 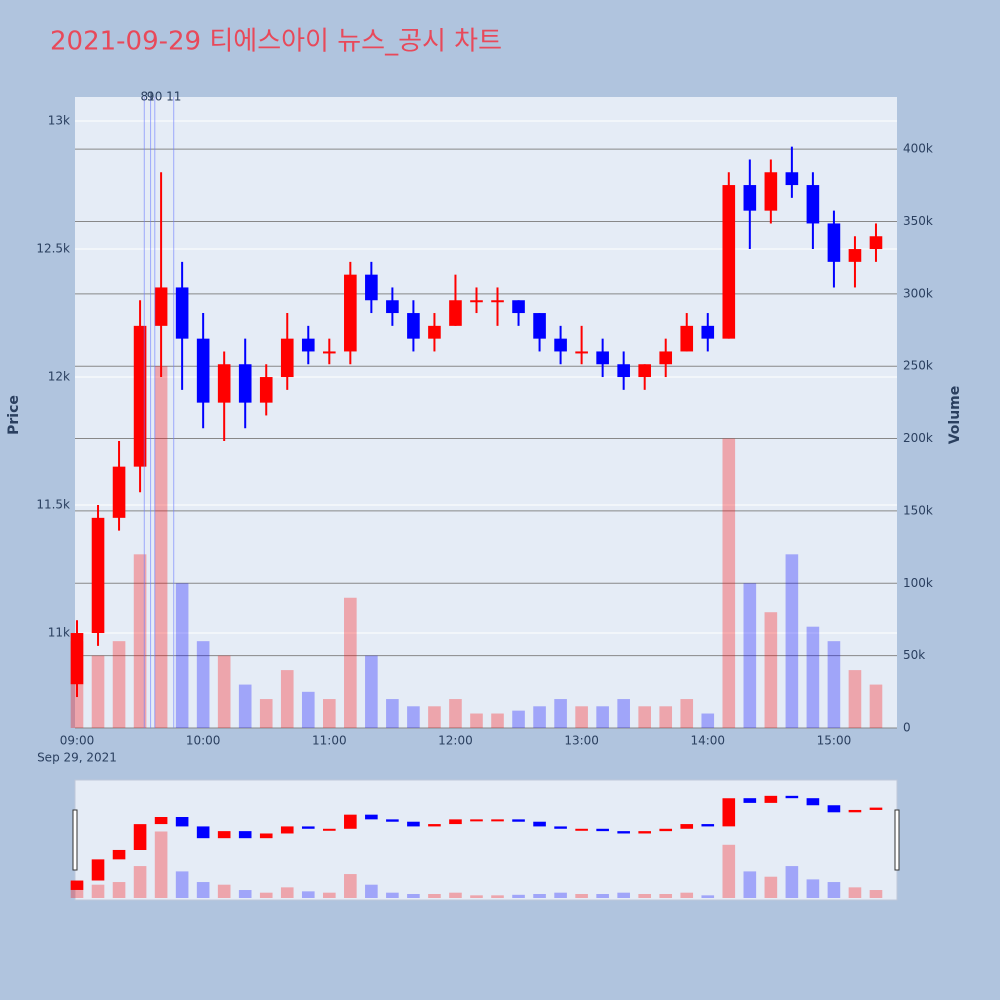 I want to click on y-axis-title: Price, so click(x=14, y=415).